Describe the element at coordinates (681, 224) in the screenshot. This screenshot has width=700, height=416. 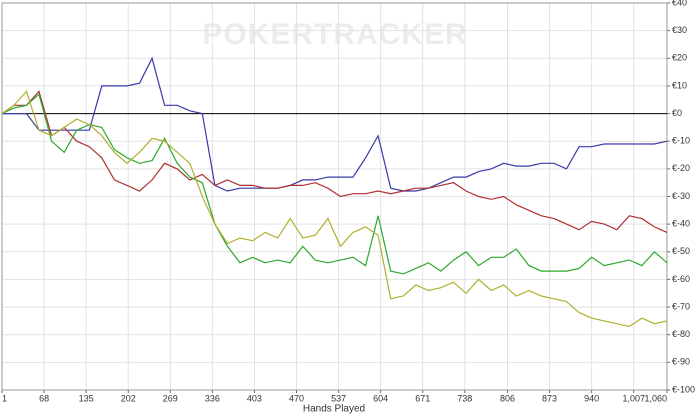
I see `y-tick-label: €-40` at that location.